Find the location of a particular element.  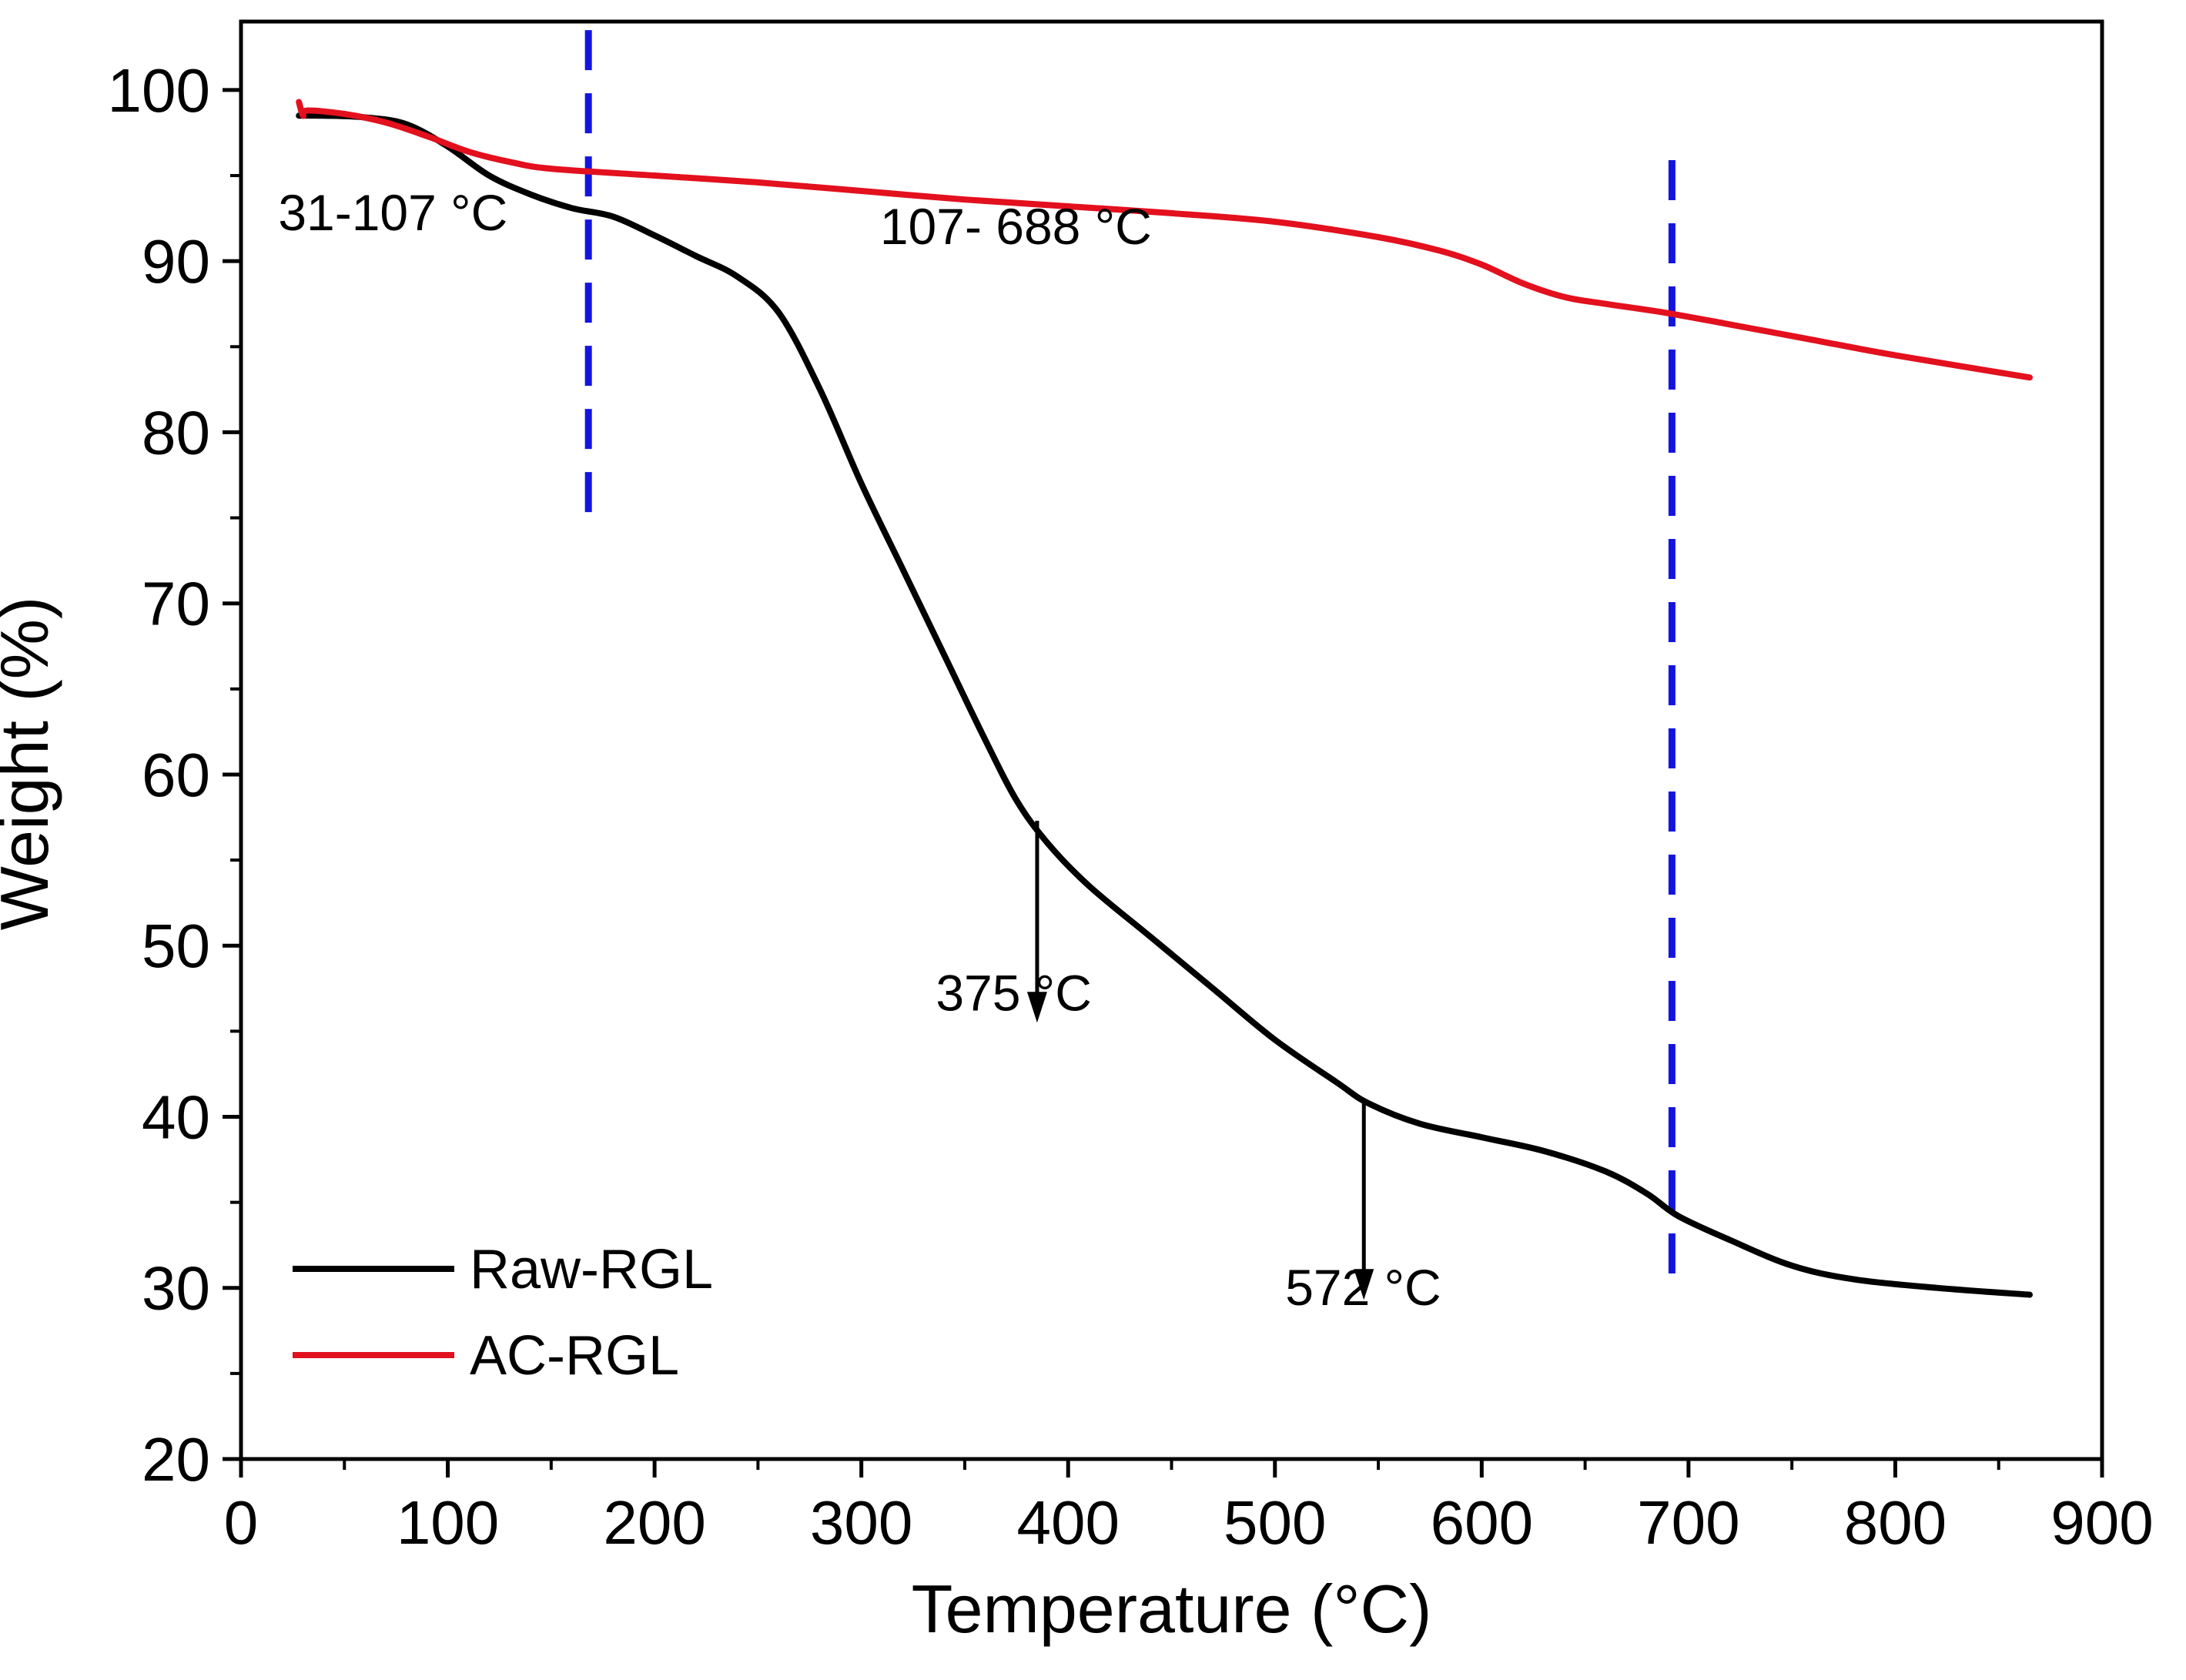

x-tick-label: 100 is located at coordinates (448, 1522).